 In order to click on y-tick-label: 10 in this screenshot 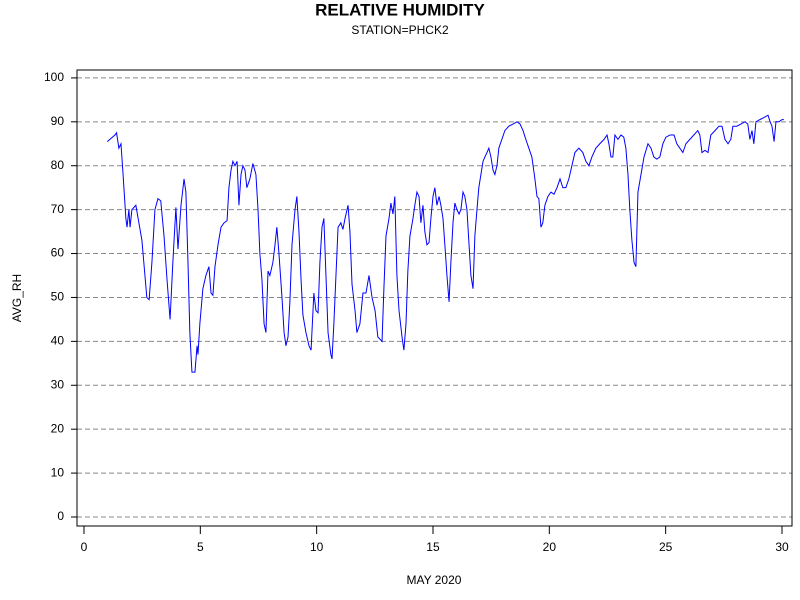, I will do `click(58, 472)`.